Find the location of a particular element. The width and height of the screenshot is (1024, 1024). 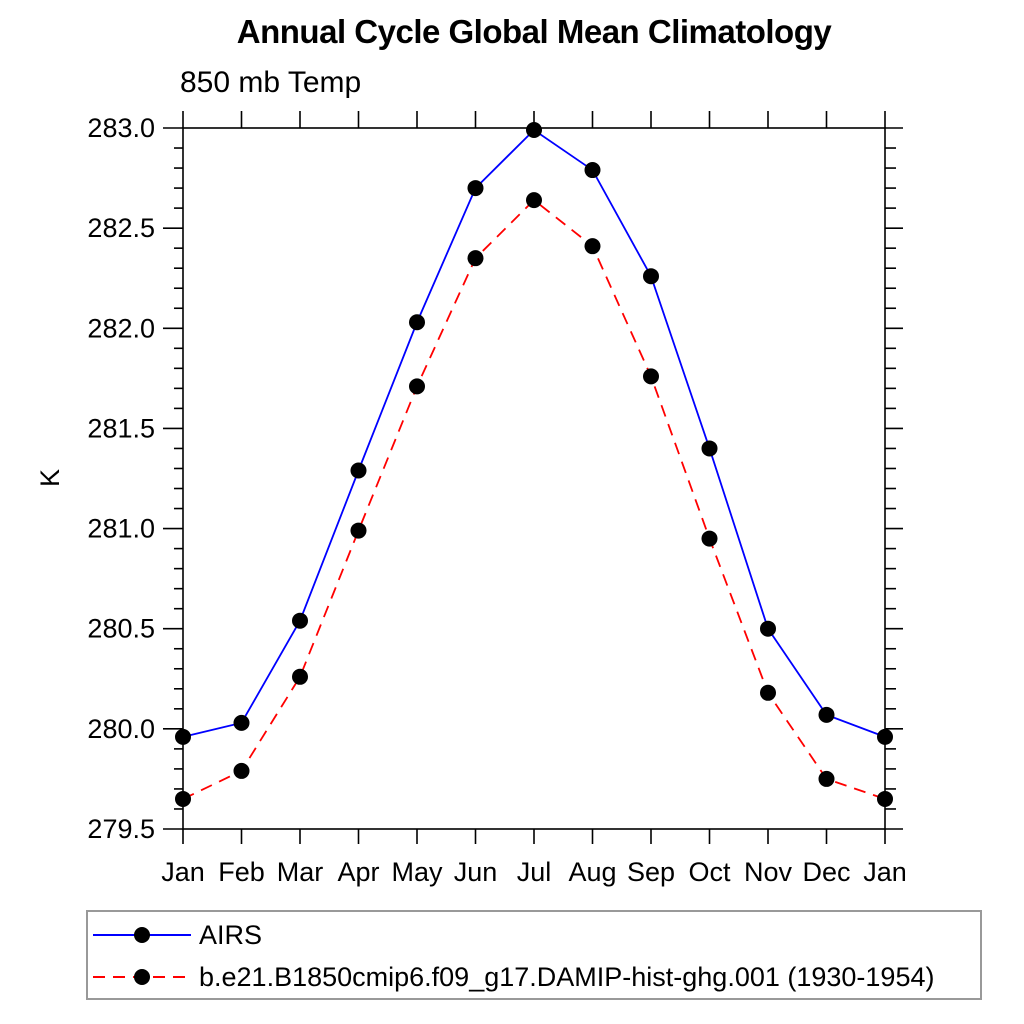

svg-text: 283.0 is located at coordinates (121, 128).